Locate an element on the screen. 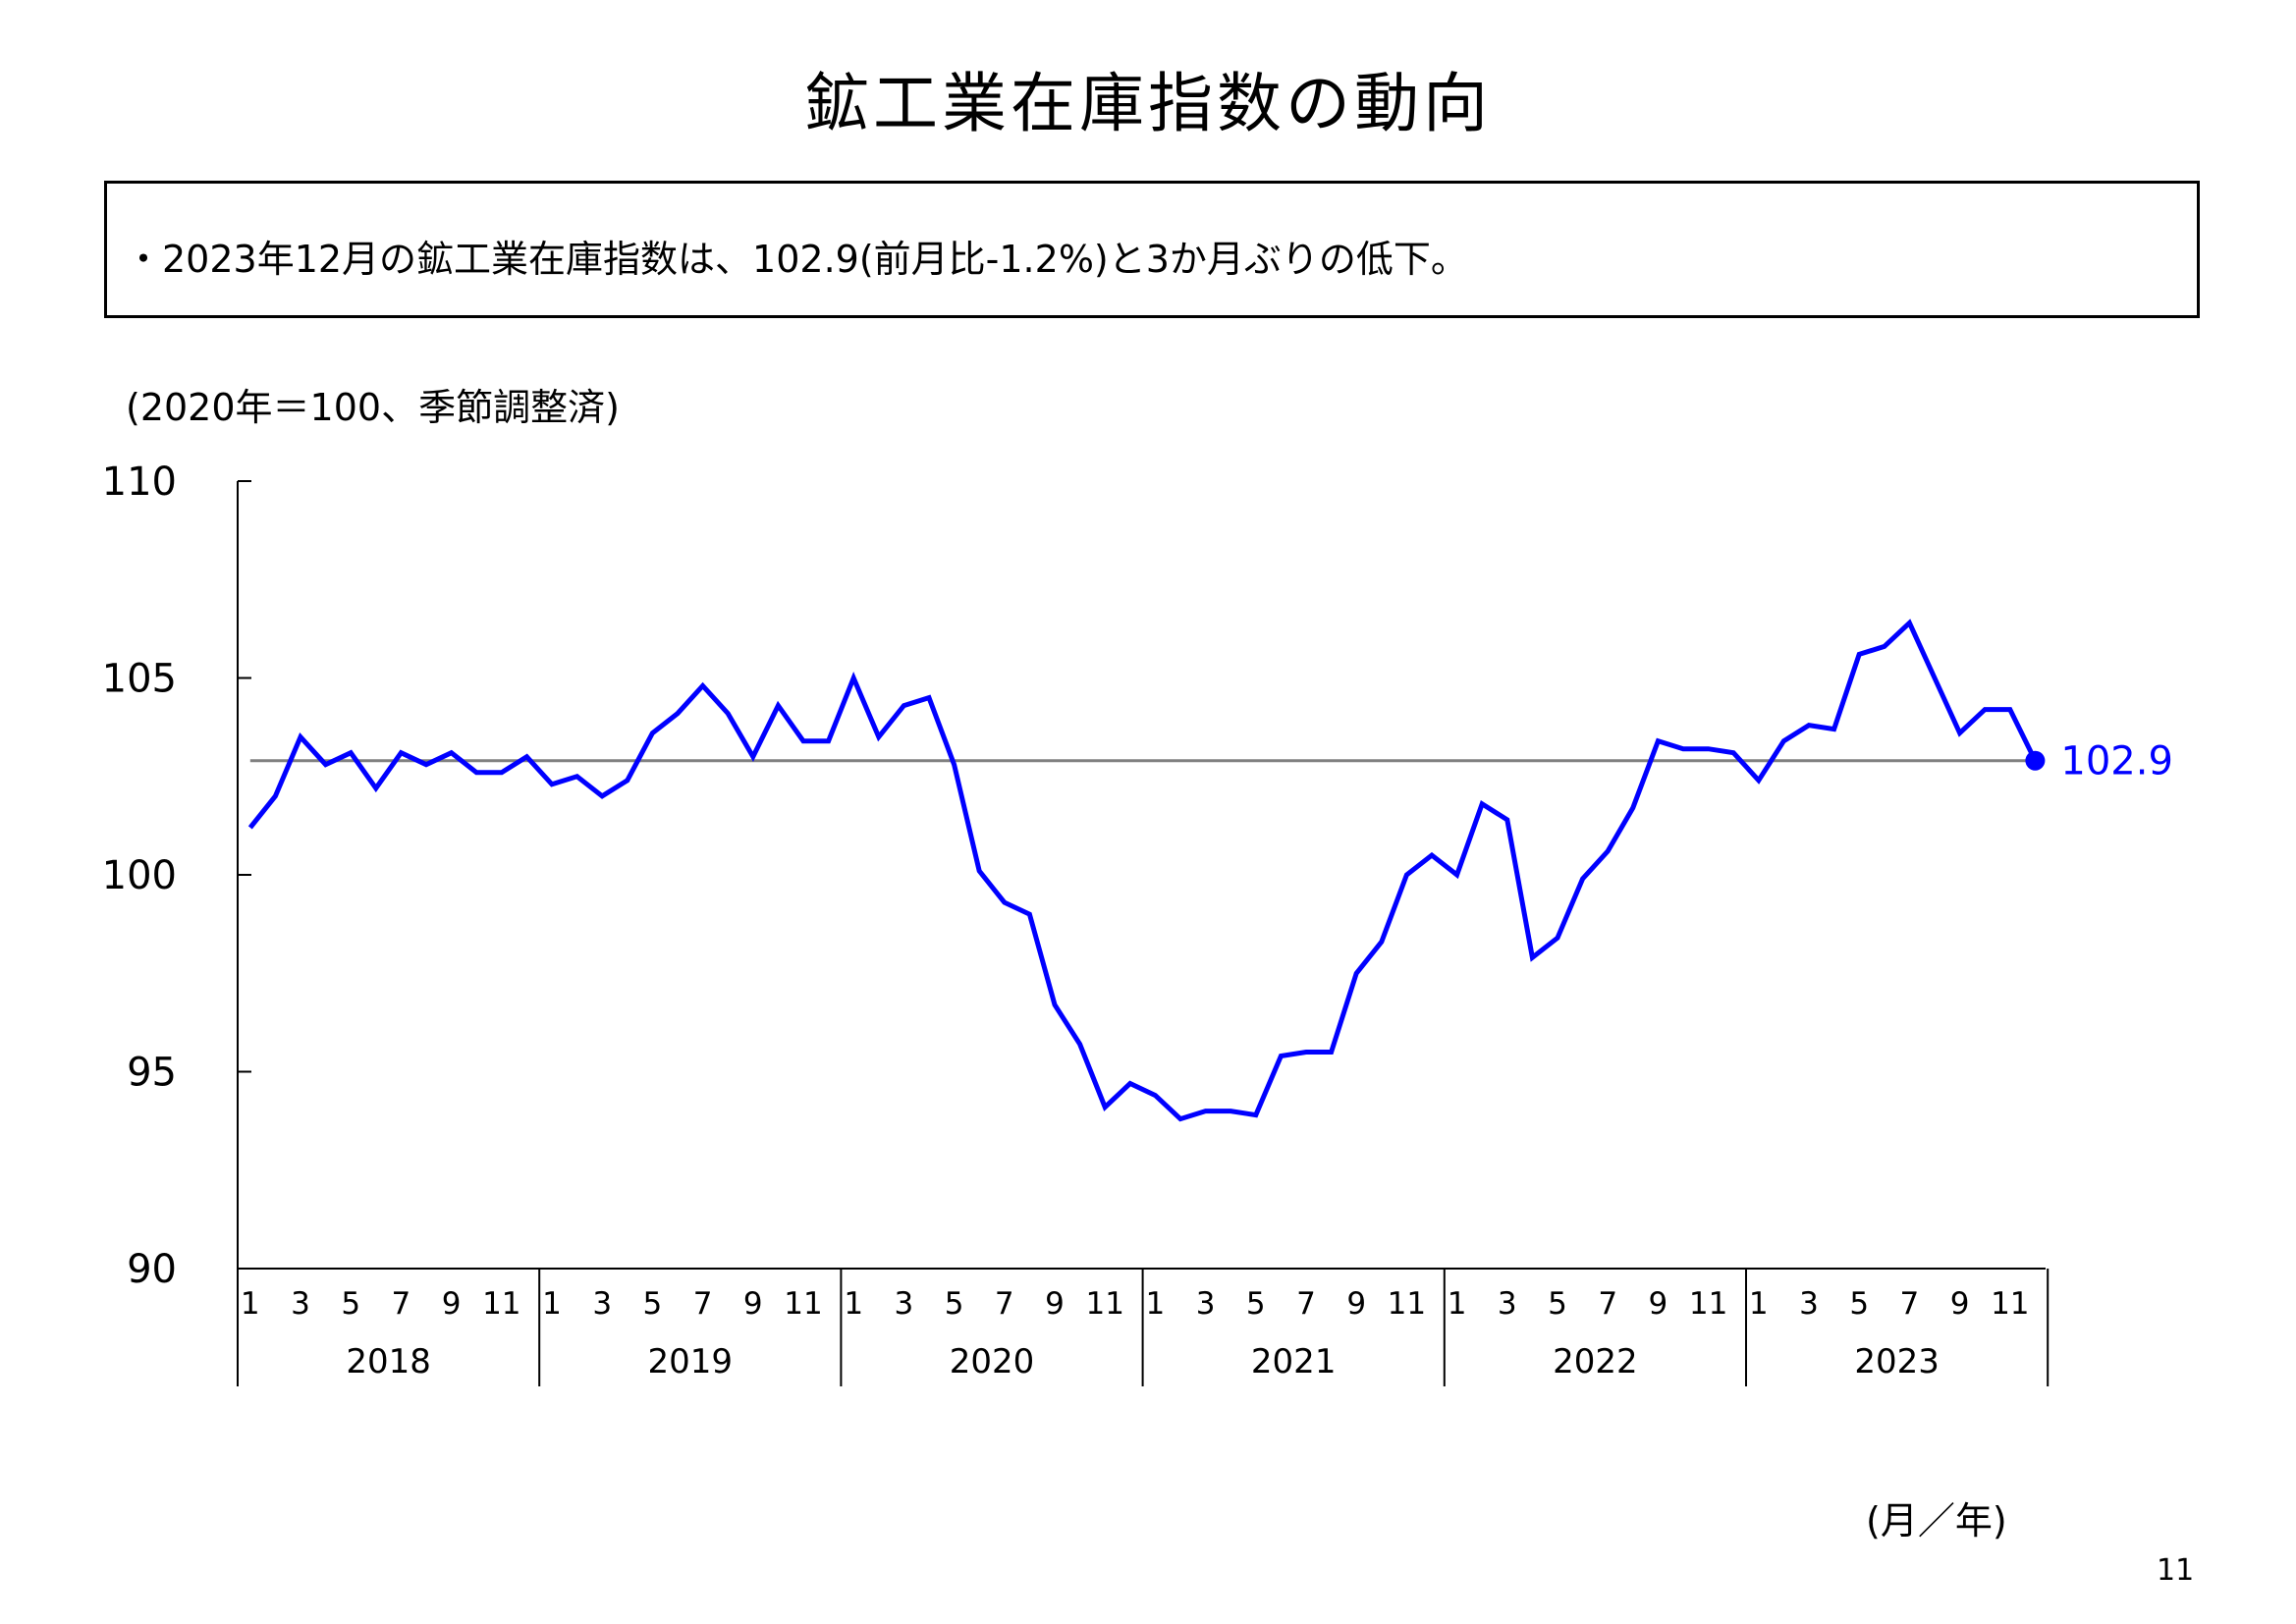 The height and width of the screenshot is (1624, 2296). x-axis-unit-label: (月／年) is located at coordinates (1936, 1521).